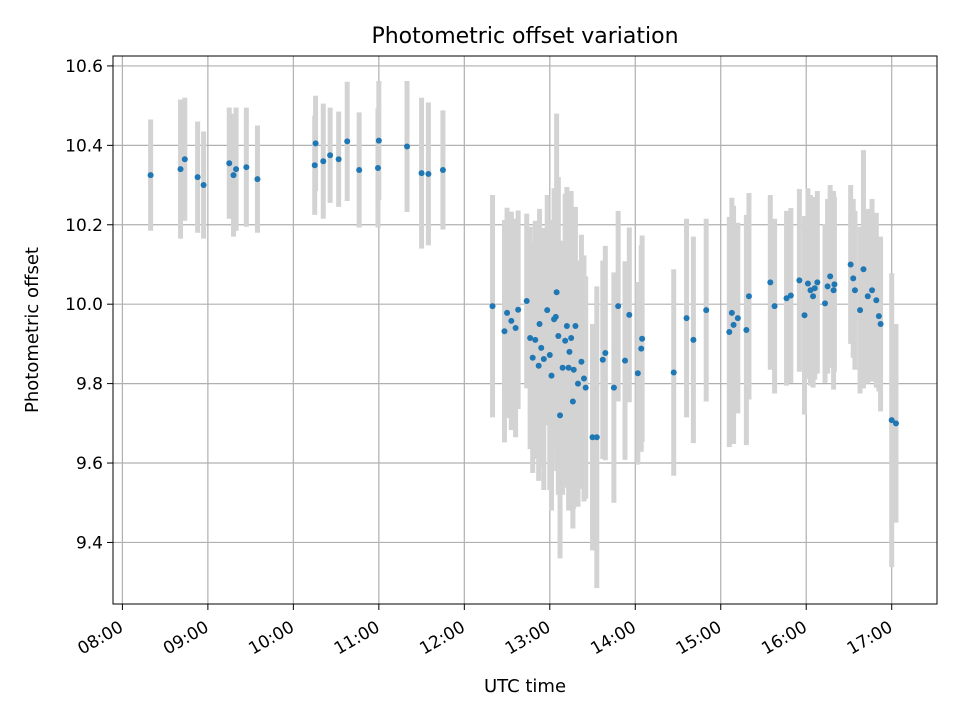 The image size is (960, 720). I want to click on y-tick-label: 10.4, so click(84, 146).